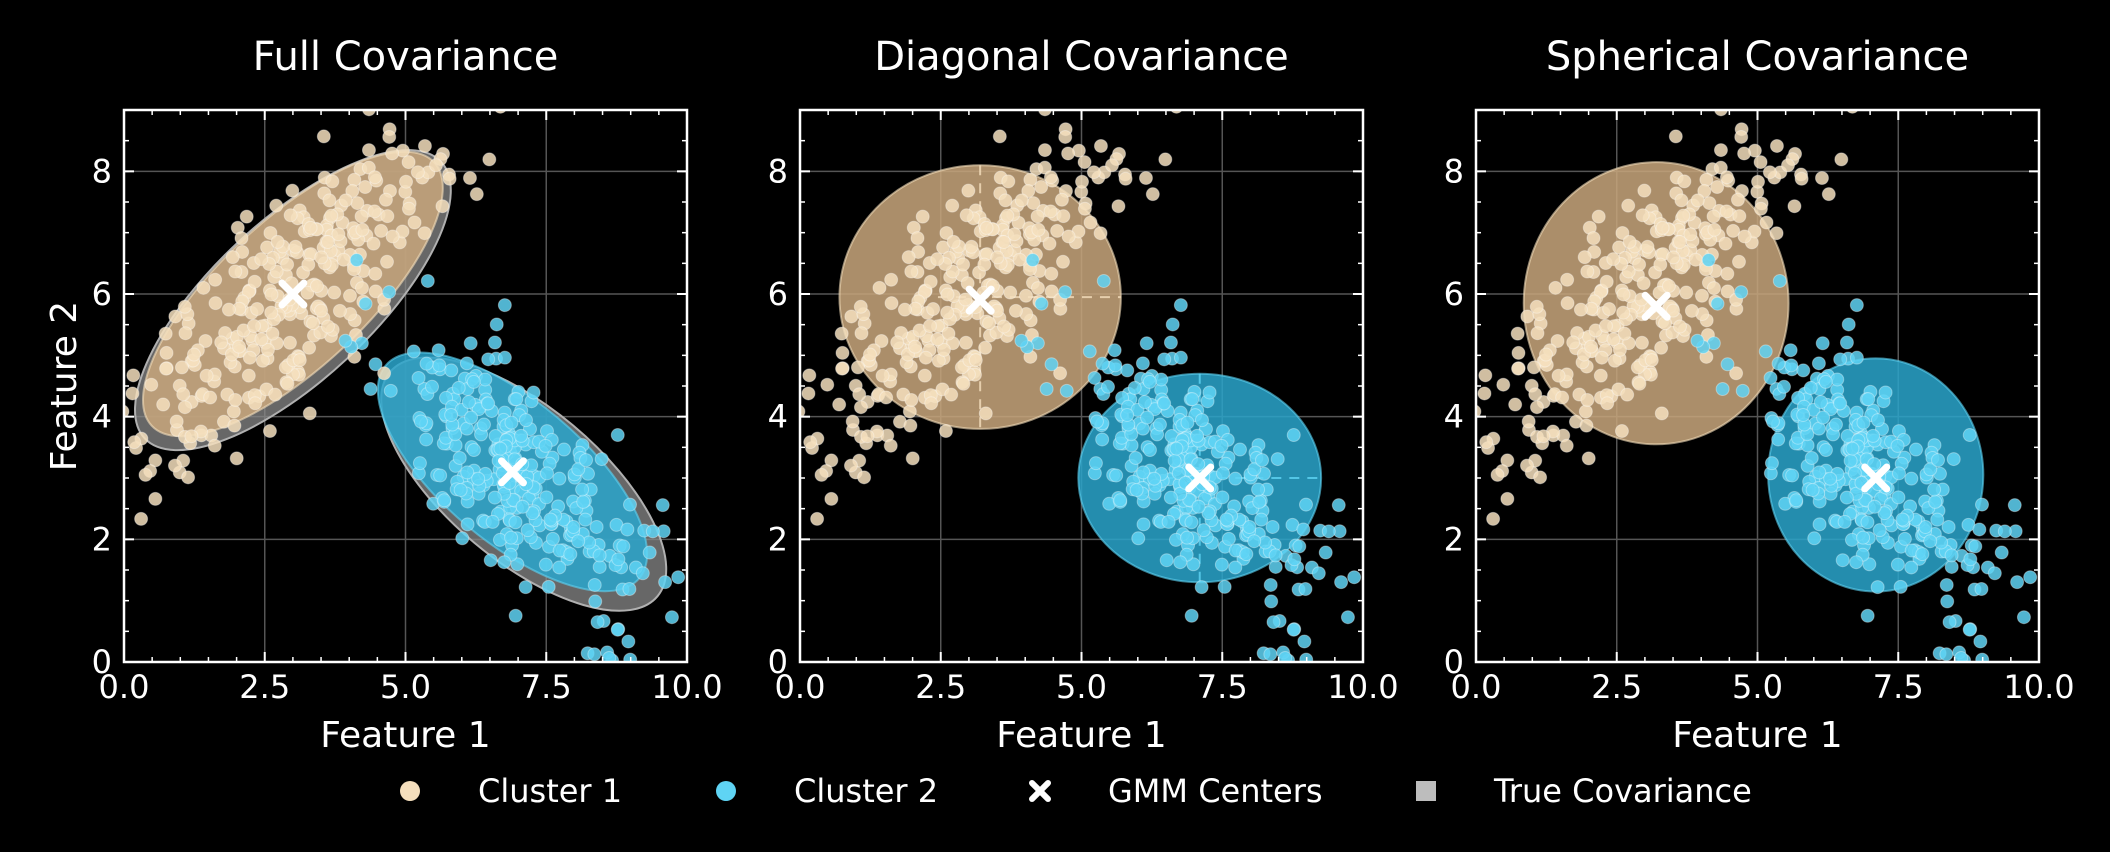  I want to click on x-tick-label: 7.5, so click(1222, 687).